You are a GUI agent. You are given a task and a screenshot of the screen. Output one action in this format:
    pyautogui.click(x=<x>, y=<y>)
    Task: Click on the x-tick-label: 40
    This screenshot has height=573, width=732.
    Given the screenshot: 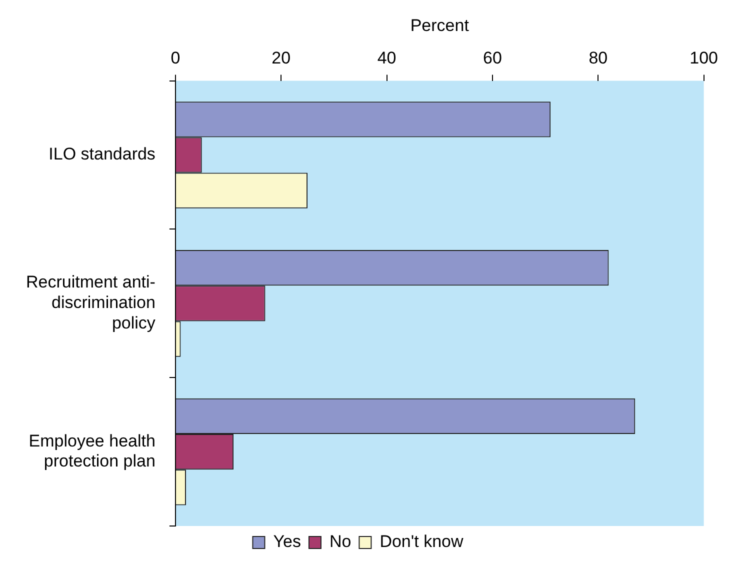 What is the action you would take?
    pyautogui.click(x=386, y=58)
    